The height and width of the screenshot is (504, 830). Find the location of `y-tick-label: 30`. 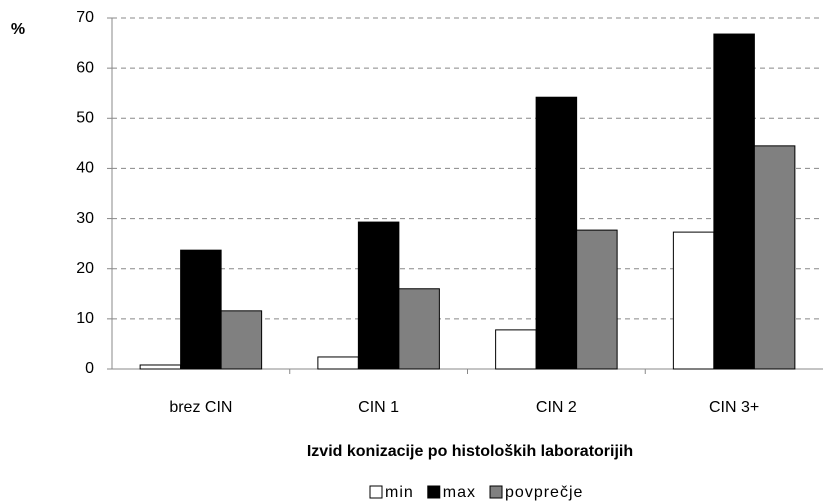

y-tick-label: 30 is located at coordinates (85, 218).